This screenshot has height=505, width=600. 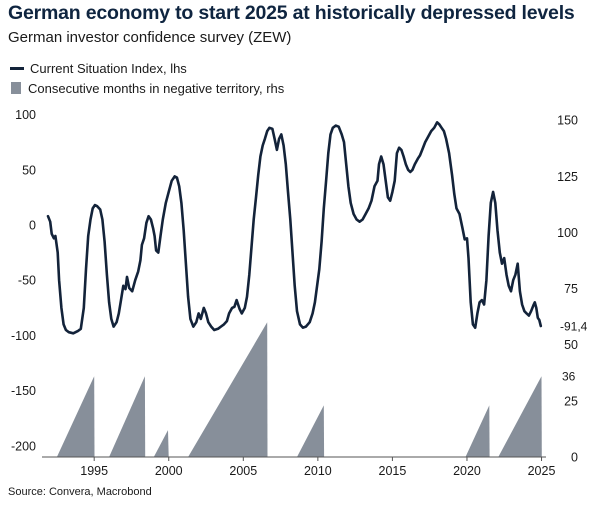 I want to click on y-left-tick-label--50: -50, so click(x=27, y=281).